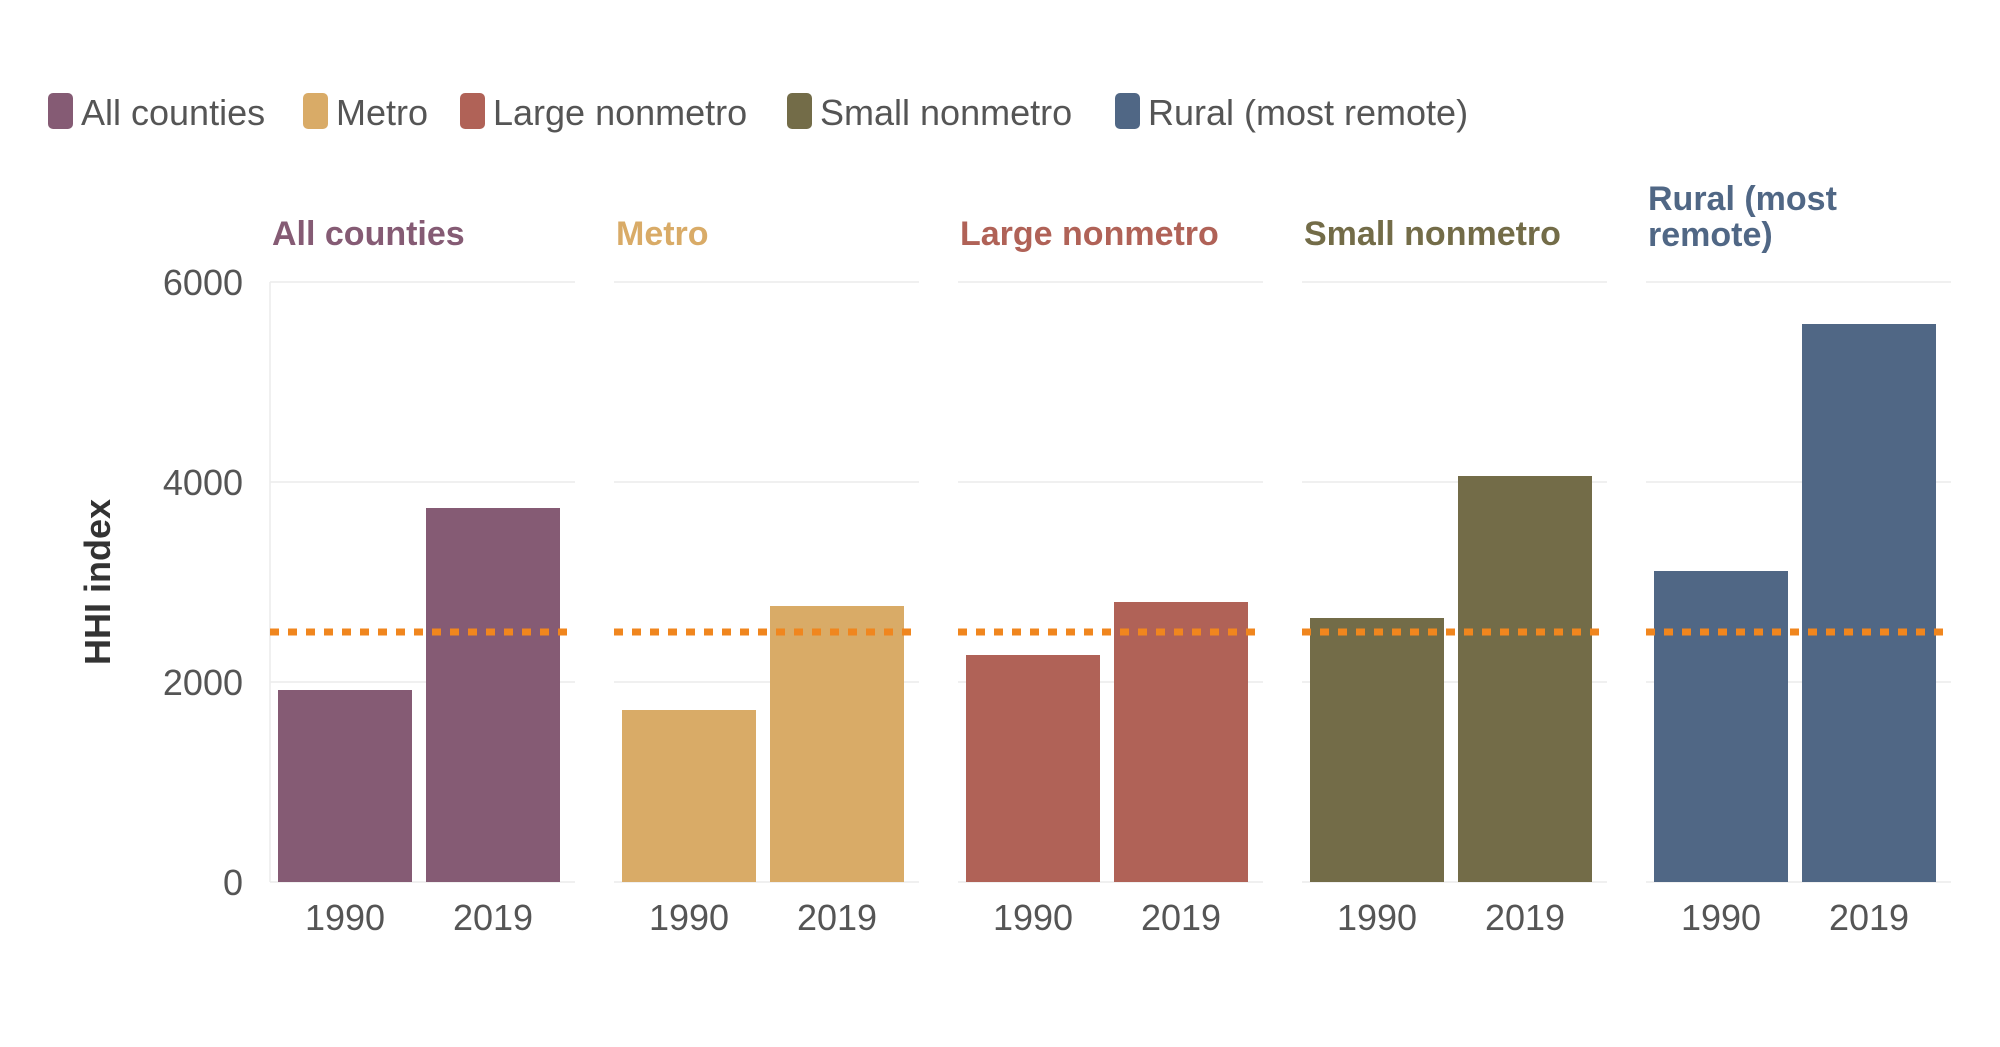  Describe the element at coordinates (1454, 576) in the screenshot. I see `panel: Small nonmetro 1990 2019` at that location.